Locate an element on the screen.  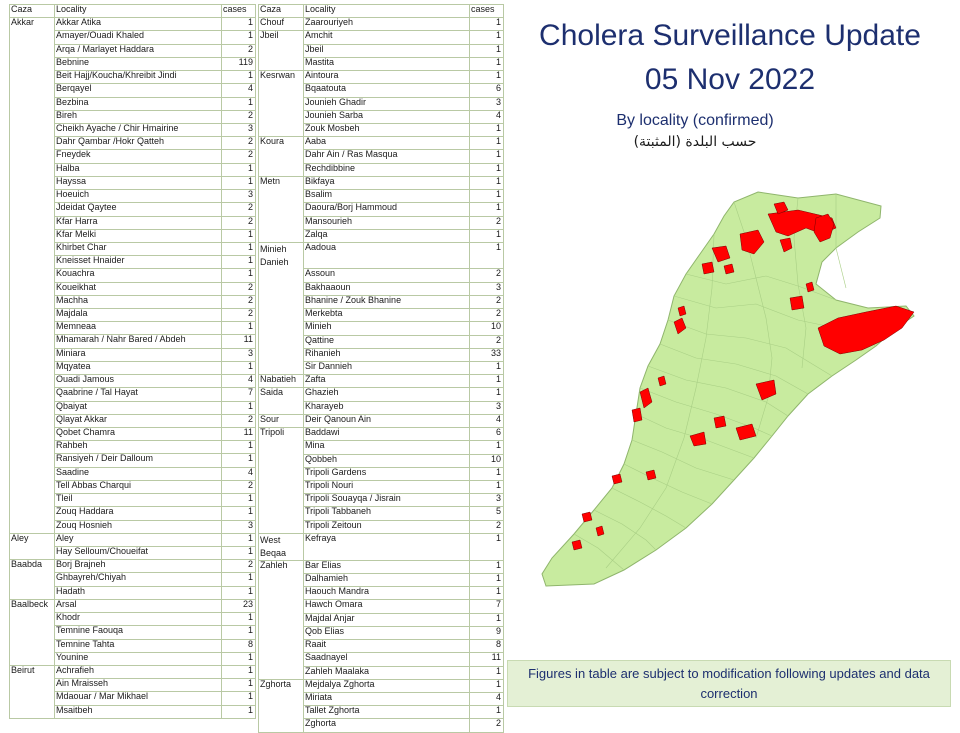
locality-cell: Fneydek is located at coordinates (138, 156).